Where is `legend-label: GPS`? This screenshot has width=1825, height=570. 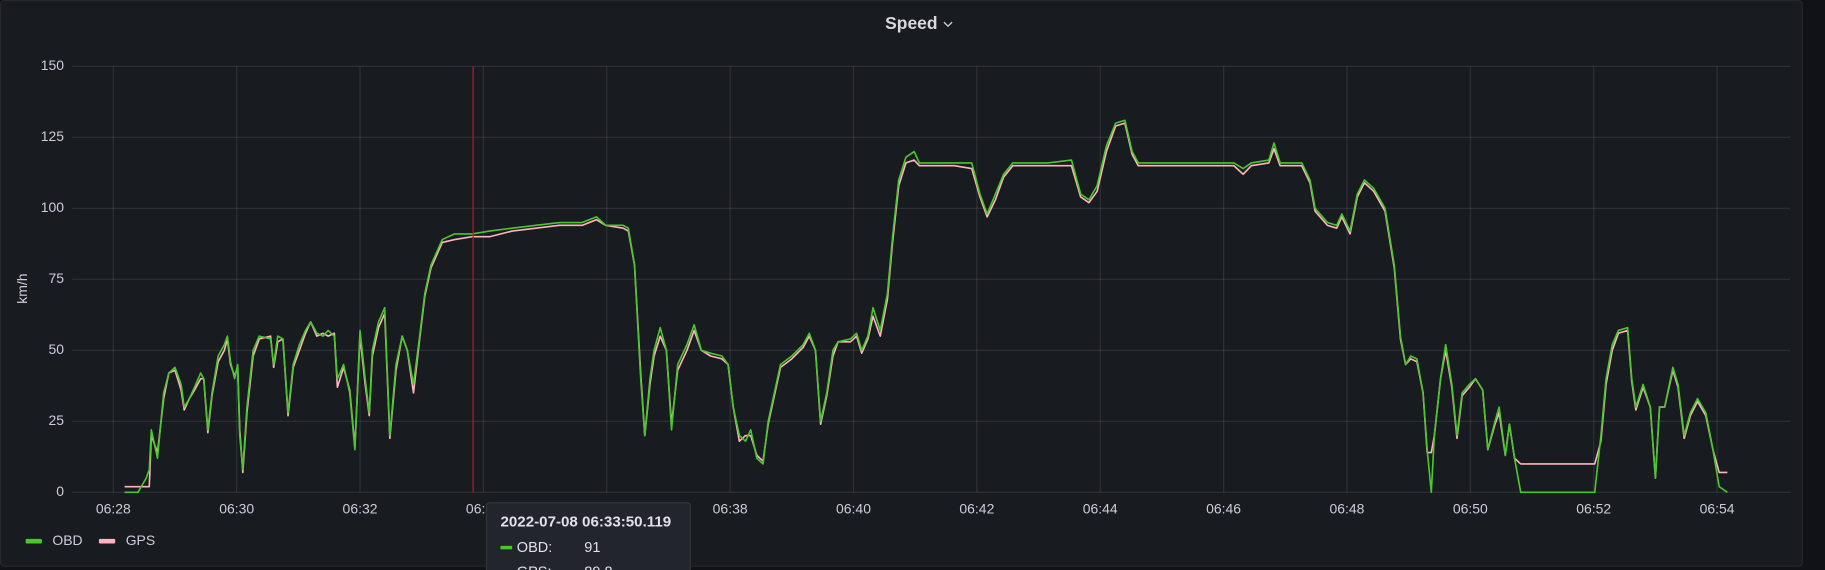 legend-label: GPS is located at coordinates (140, 540).